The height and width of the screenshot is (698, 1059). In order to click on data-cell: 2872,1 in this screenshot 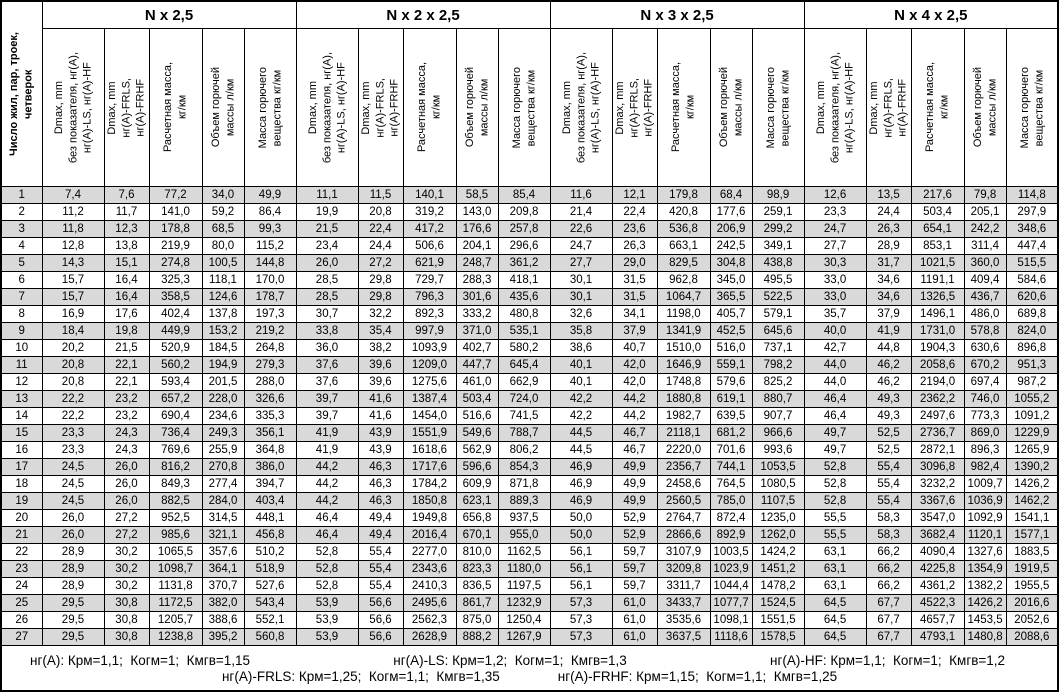, I will do `click(937, 450)`.